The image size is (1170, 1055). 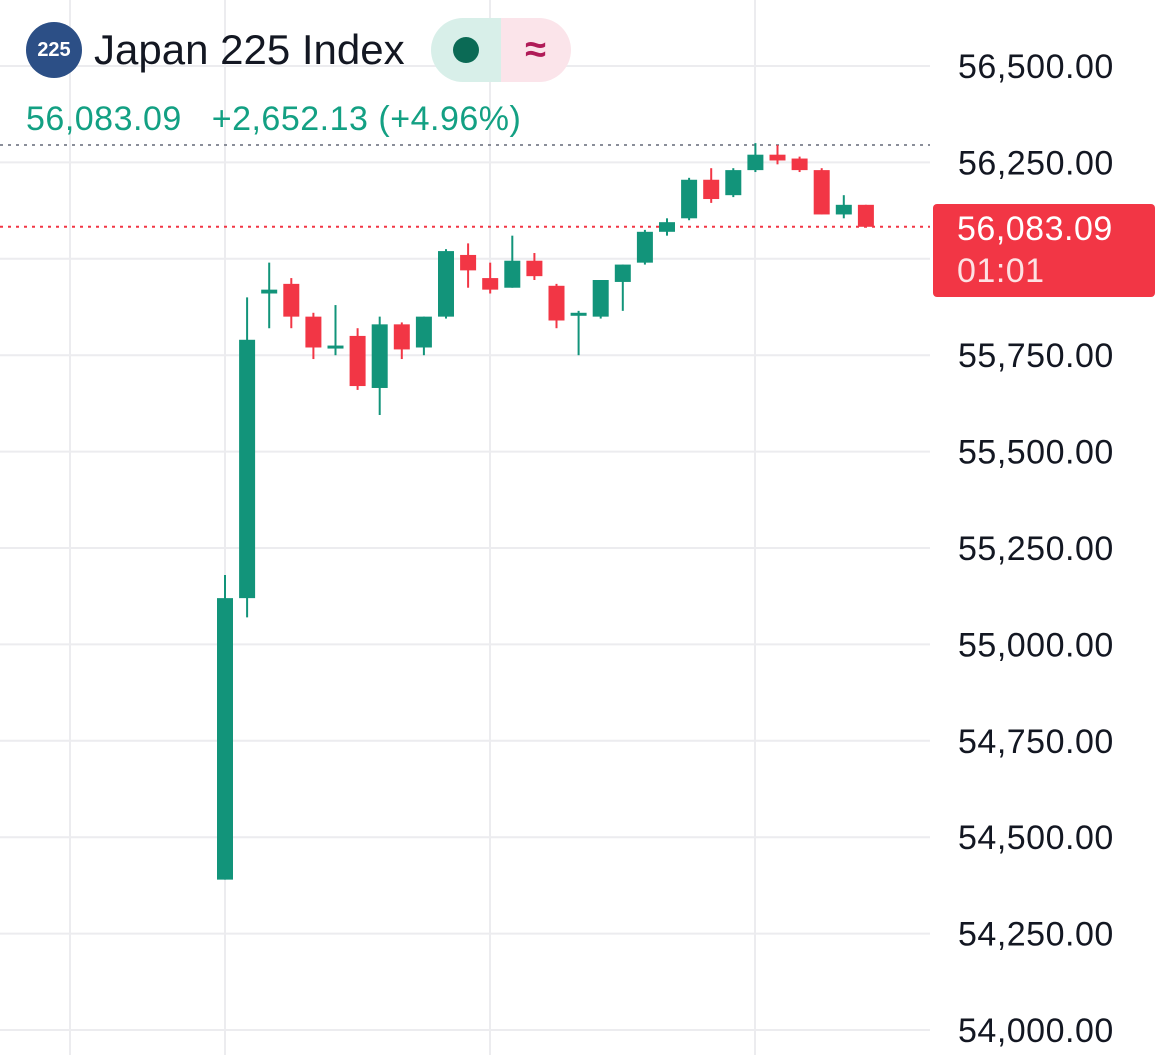 I want to click on chart-header: 225 Japan 225 Index ≈, so click(x=298, y=50).